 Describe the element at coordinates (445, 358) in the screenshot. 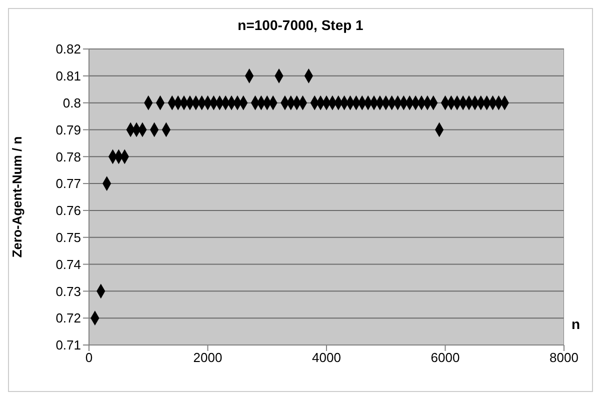

I see `x-tick-label: 6000` at that location.